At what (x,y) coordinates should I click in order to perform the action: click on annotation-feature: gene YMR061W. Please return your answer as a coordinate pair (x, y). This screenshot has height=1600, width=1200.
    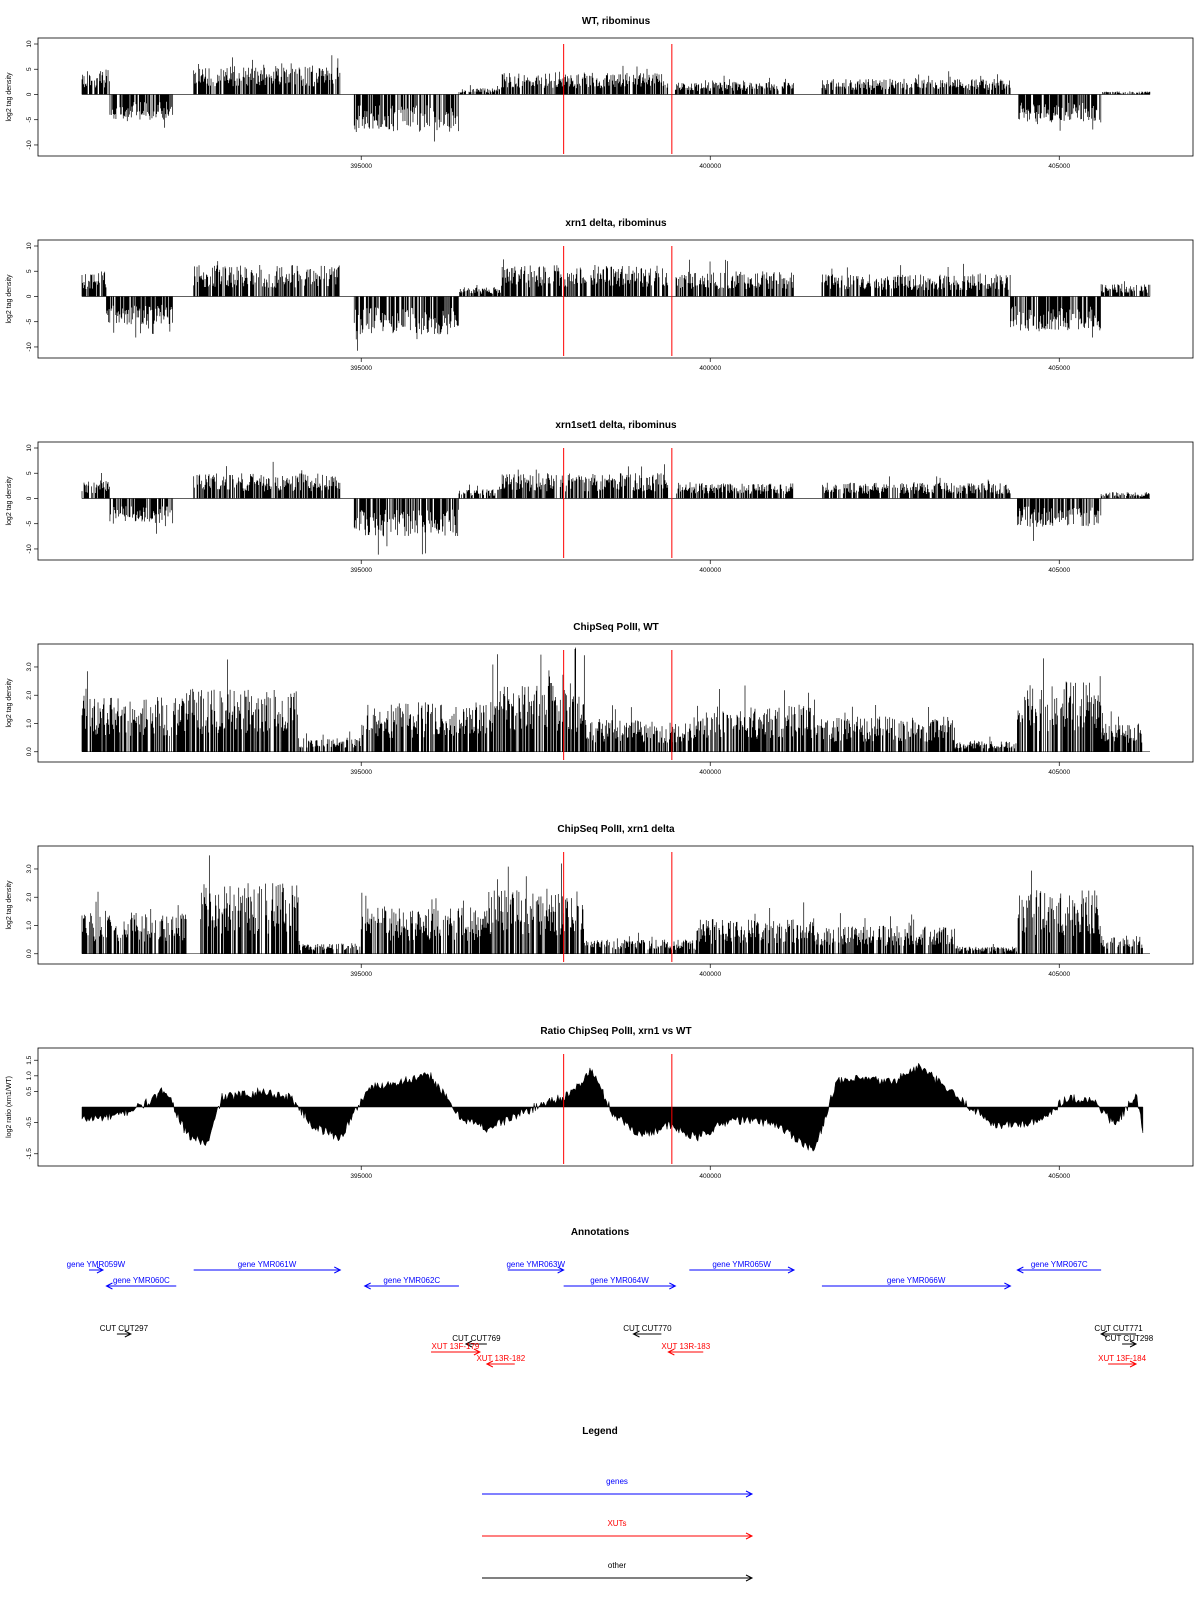
    Looking at the image, I should click on (267, 1267).